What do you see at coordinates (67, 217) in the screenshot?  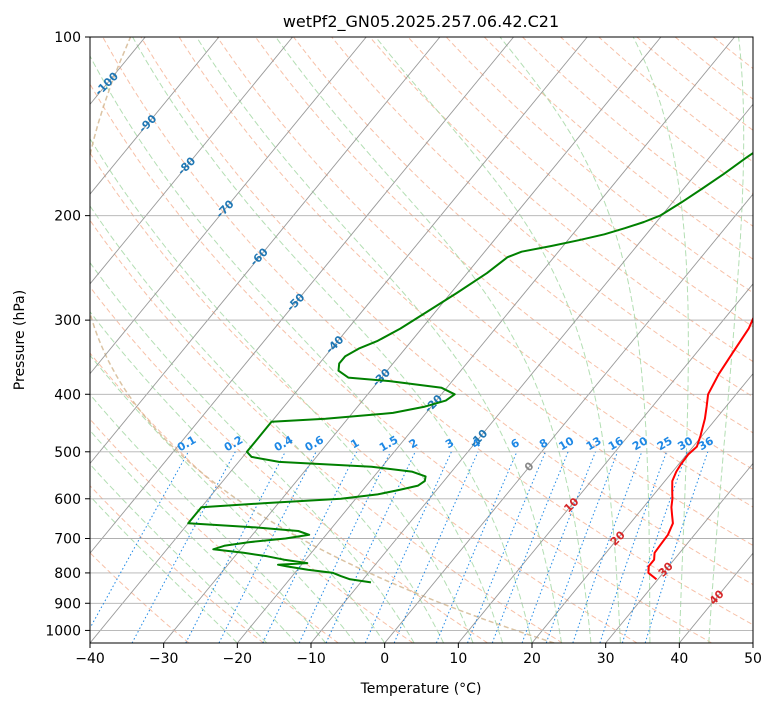 I see `y-tick-label: 200` at bounding box center [67, 217].